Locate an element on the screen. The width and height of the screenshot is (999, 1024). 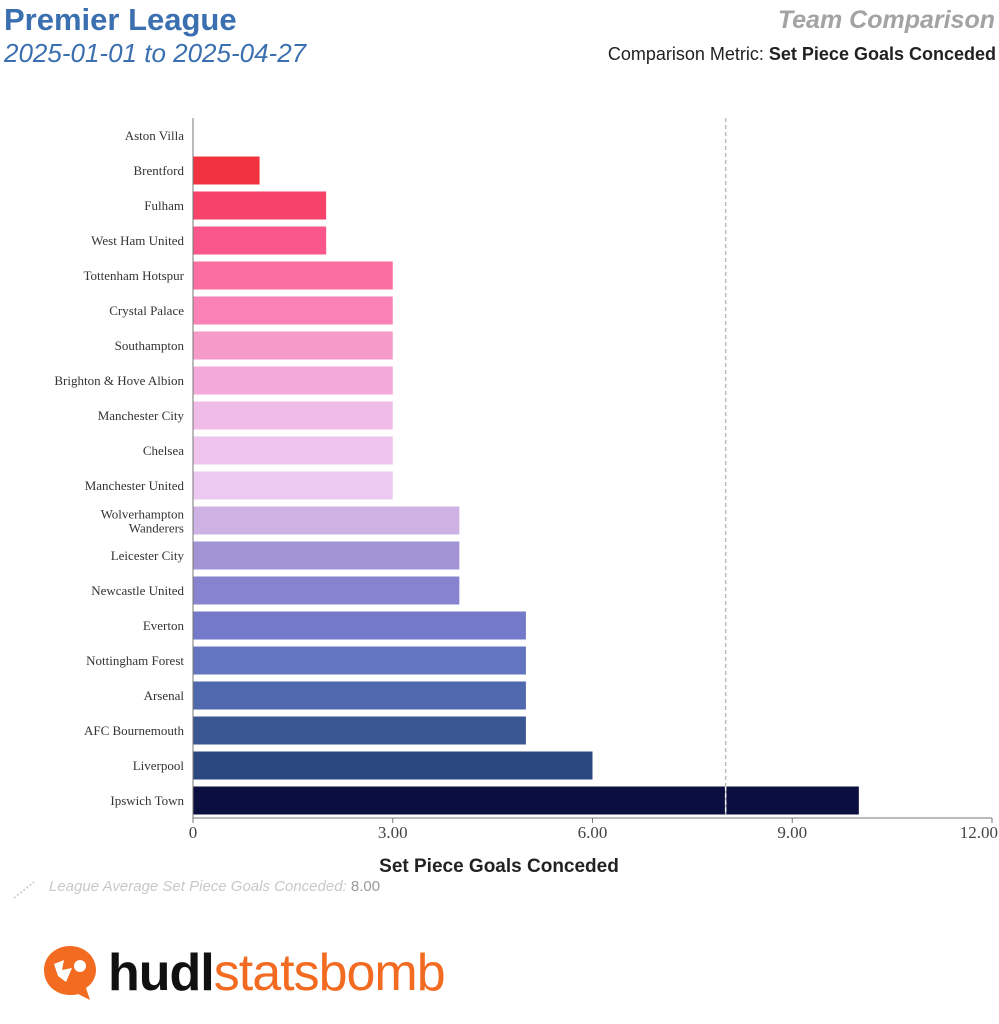
comparison-title: Team Comparison is located at coordinates (886, 20).